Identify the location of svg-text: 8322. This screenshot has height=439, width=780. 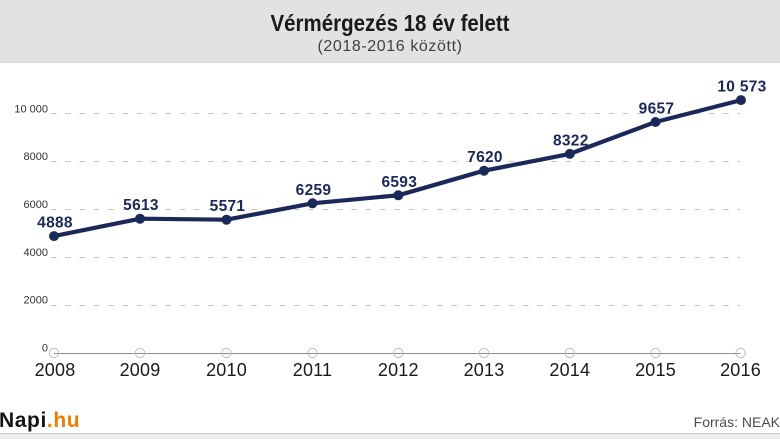
(571, 140).